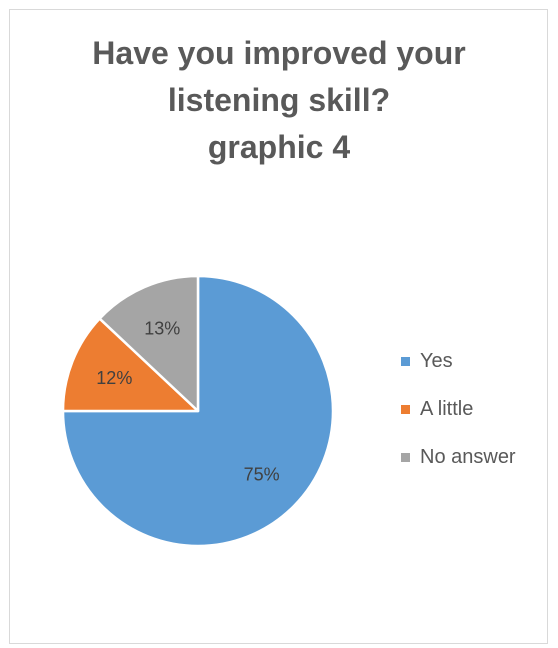 Image resolution: width=558 pixels, height=648 pixels. What do you see at coordinates (262, 475) in the screenshot?
I see `data-label-yes: 75%` at bounding box center [262, 475].